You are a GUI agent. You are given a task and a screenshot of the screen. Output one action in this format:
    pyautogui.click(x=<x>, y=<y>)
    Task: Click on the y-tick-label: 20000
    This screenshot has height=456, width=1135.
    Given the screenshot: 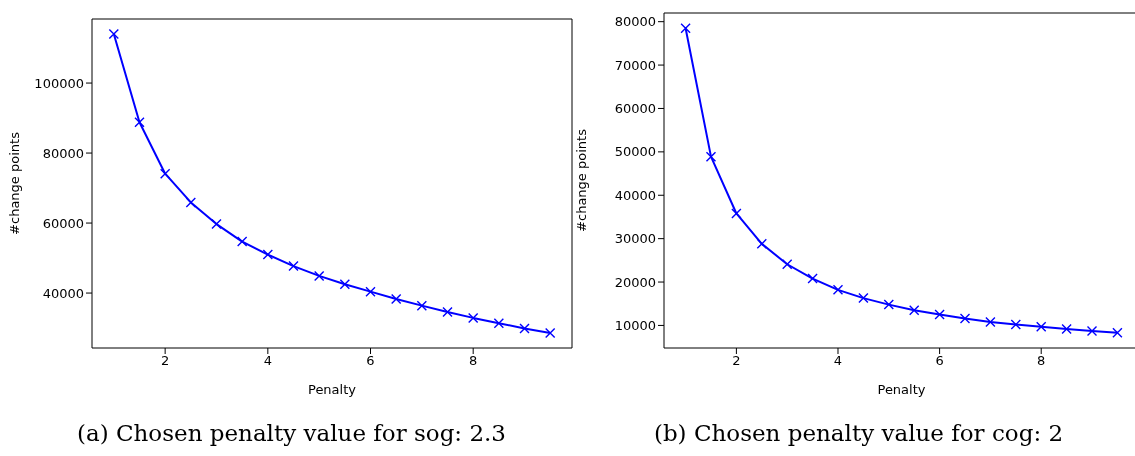 What is the action you would take?
    pyautogui.click(x=635, y=282)
    